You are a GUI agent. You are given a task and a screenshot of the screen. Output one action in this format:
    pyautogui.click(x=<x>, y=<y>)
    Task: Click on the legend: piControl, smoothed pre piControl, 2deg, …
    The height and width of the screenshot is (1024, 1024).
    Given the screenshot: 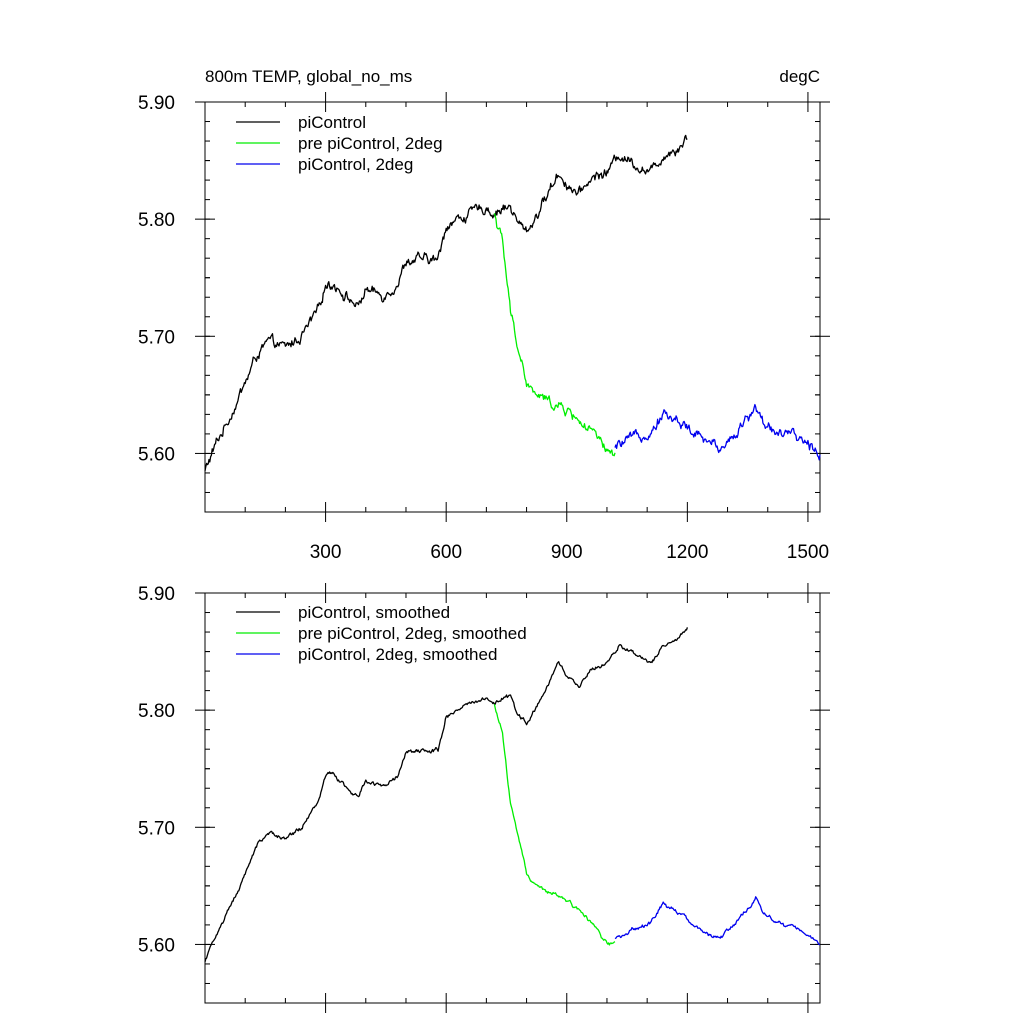 What is the action you would take?
    pyautogui.click(x=381, y=633)
    